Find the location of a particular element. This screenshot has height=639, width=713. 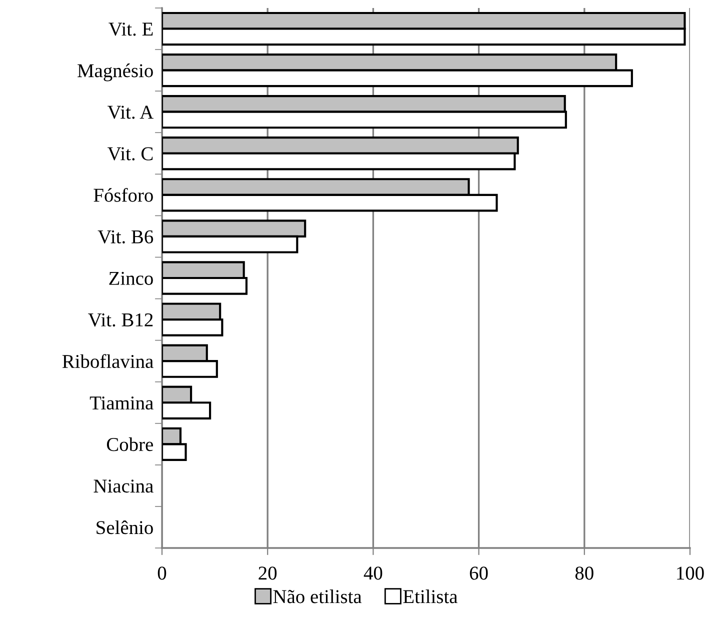

y-tick-label: Niacina is located at coordinates (124, 486).